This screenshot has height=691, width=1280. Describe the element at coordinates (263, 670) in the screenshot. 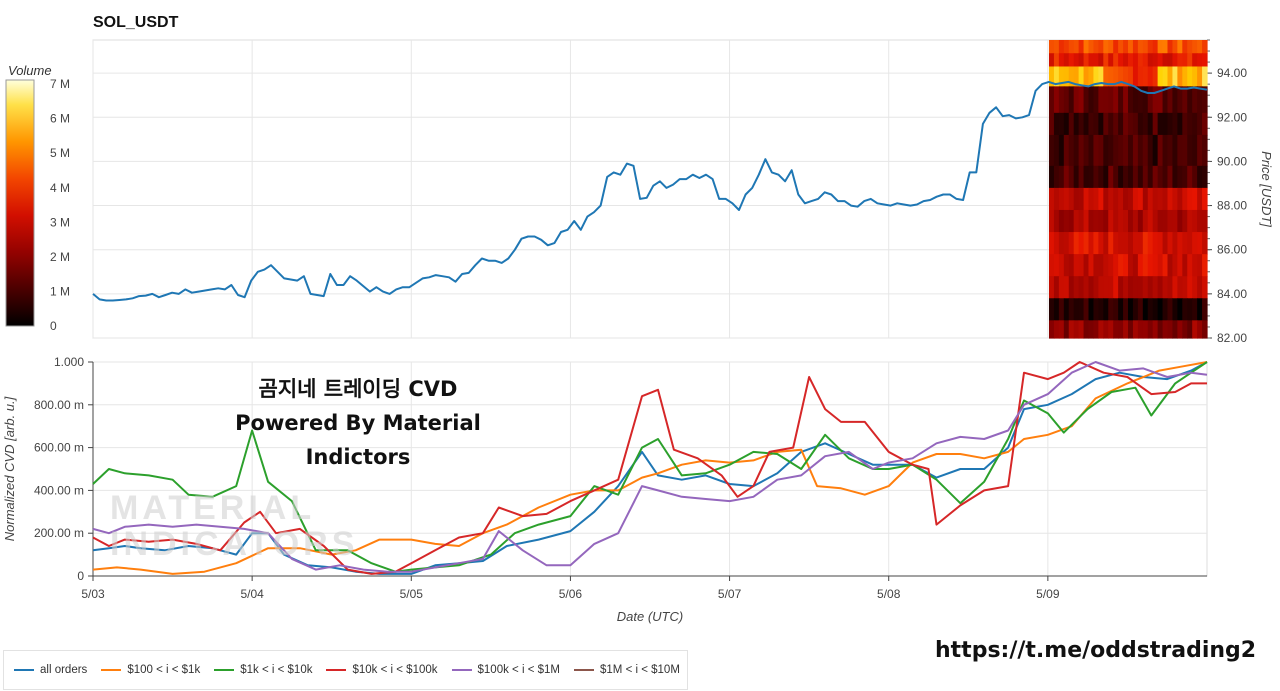

I see `legend-item: $1k < i < $10k` at that location.